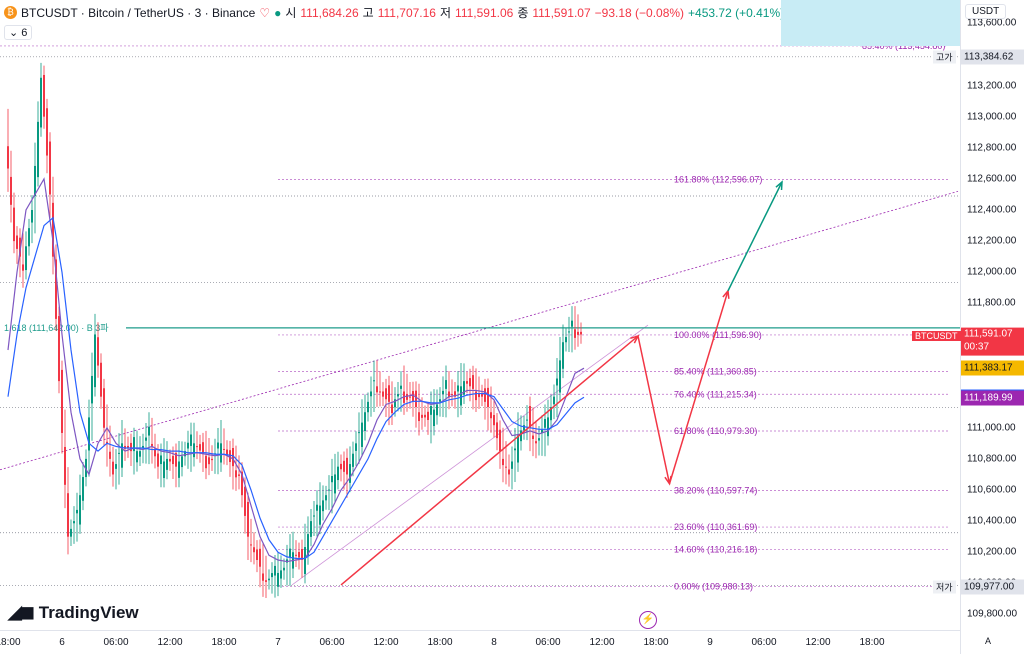  I want to click on indicator-toggle: ⌄ 6, so click(18, 32).